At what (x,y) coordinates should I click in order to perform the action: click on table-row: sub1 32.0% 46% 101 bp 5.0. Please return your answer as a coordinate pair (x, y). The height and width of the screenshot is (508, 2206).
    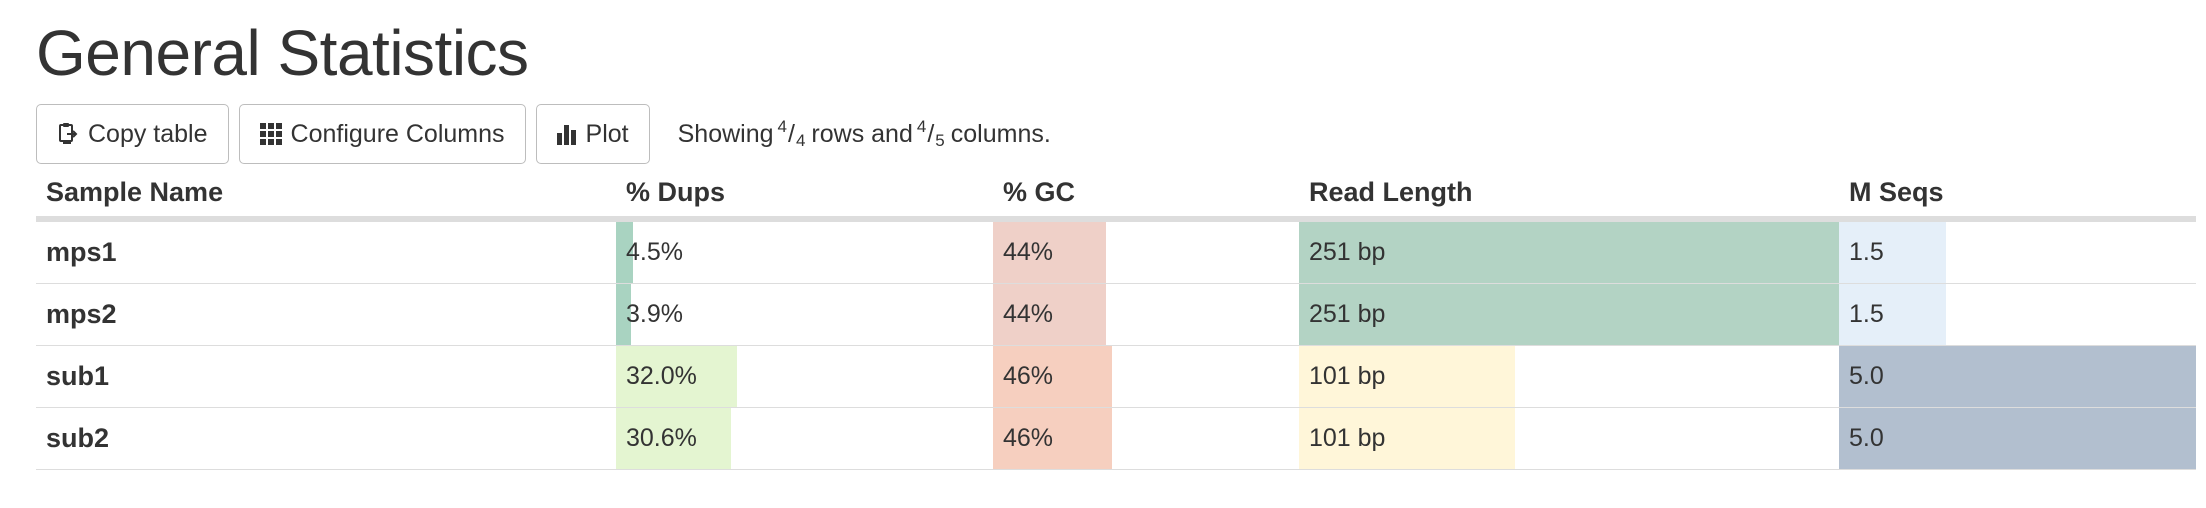
    Looking at the image, I should click on (1116, 376).